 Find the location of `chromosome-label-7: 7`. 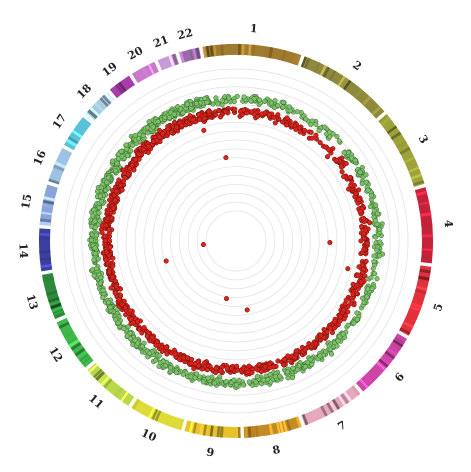

chromosome-label-7: 7 is located at coordinates (341, 425).